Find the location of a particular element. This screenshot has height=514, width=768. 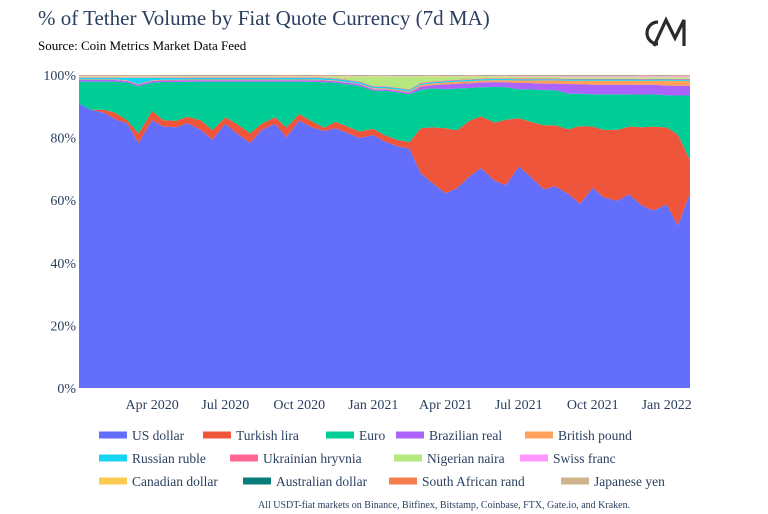

x-tick-label: Apr 2021 is located at coordinates (445, 405).